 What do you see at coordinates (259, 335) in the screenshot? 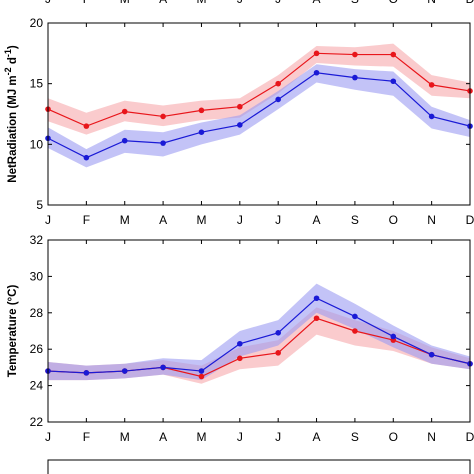
I see `blue-series-line` at bounding box center [259, 335].